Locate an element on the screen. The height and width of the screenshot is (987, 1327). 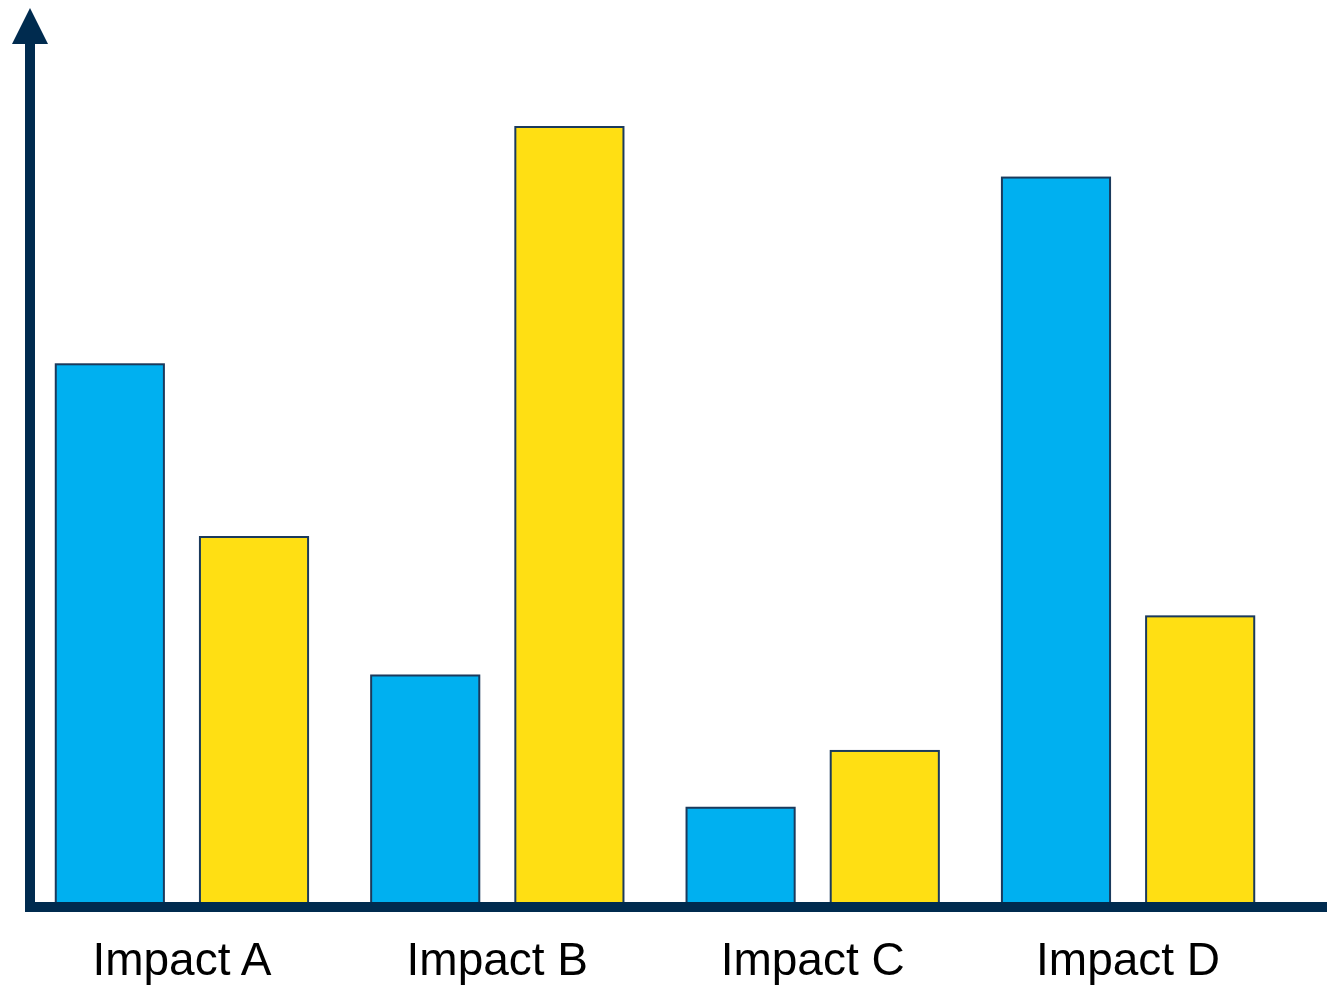
x-tick-label: Impact D is located at coordinates (1128, 959).